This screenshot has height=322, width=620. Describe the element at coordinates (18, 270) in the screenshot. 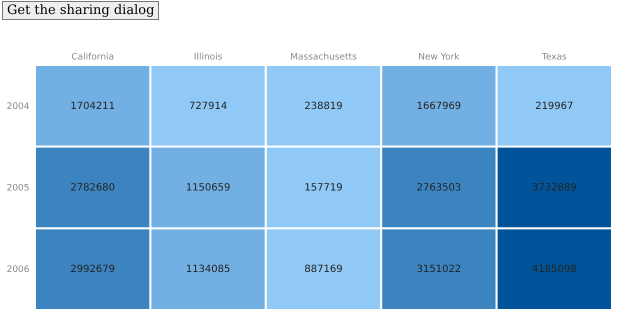

I see `y-tick-label: 2006` at that location.